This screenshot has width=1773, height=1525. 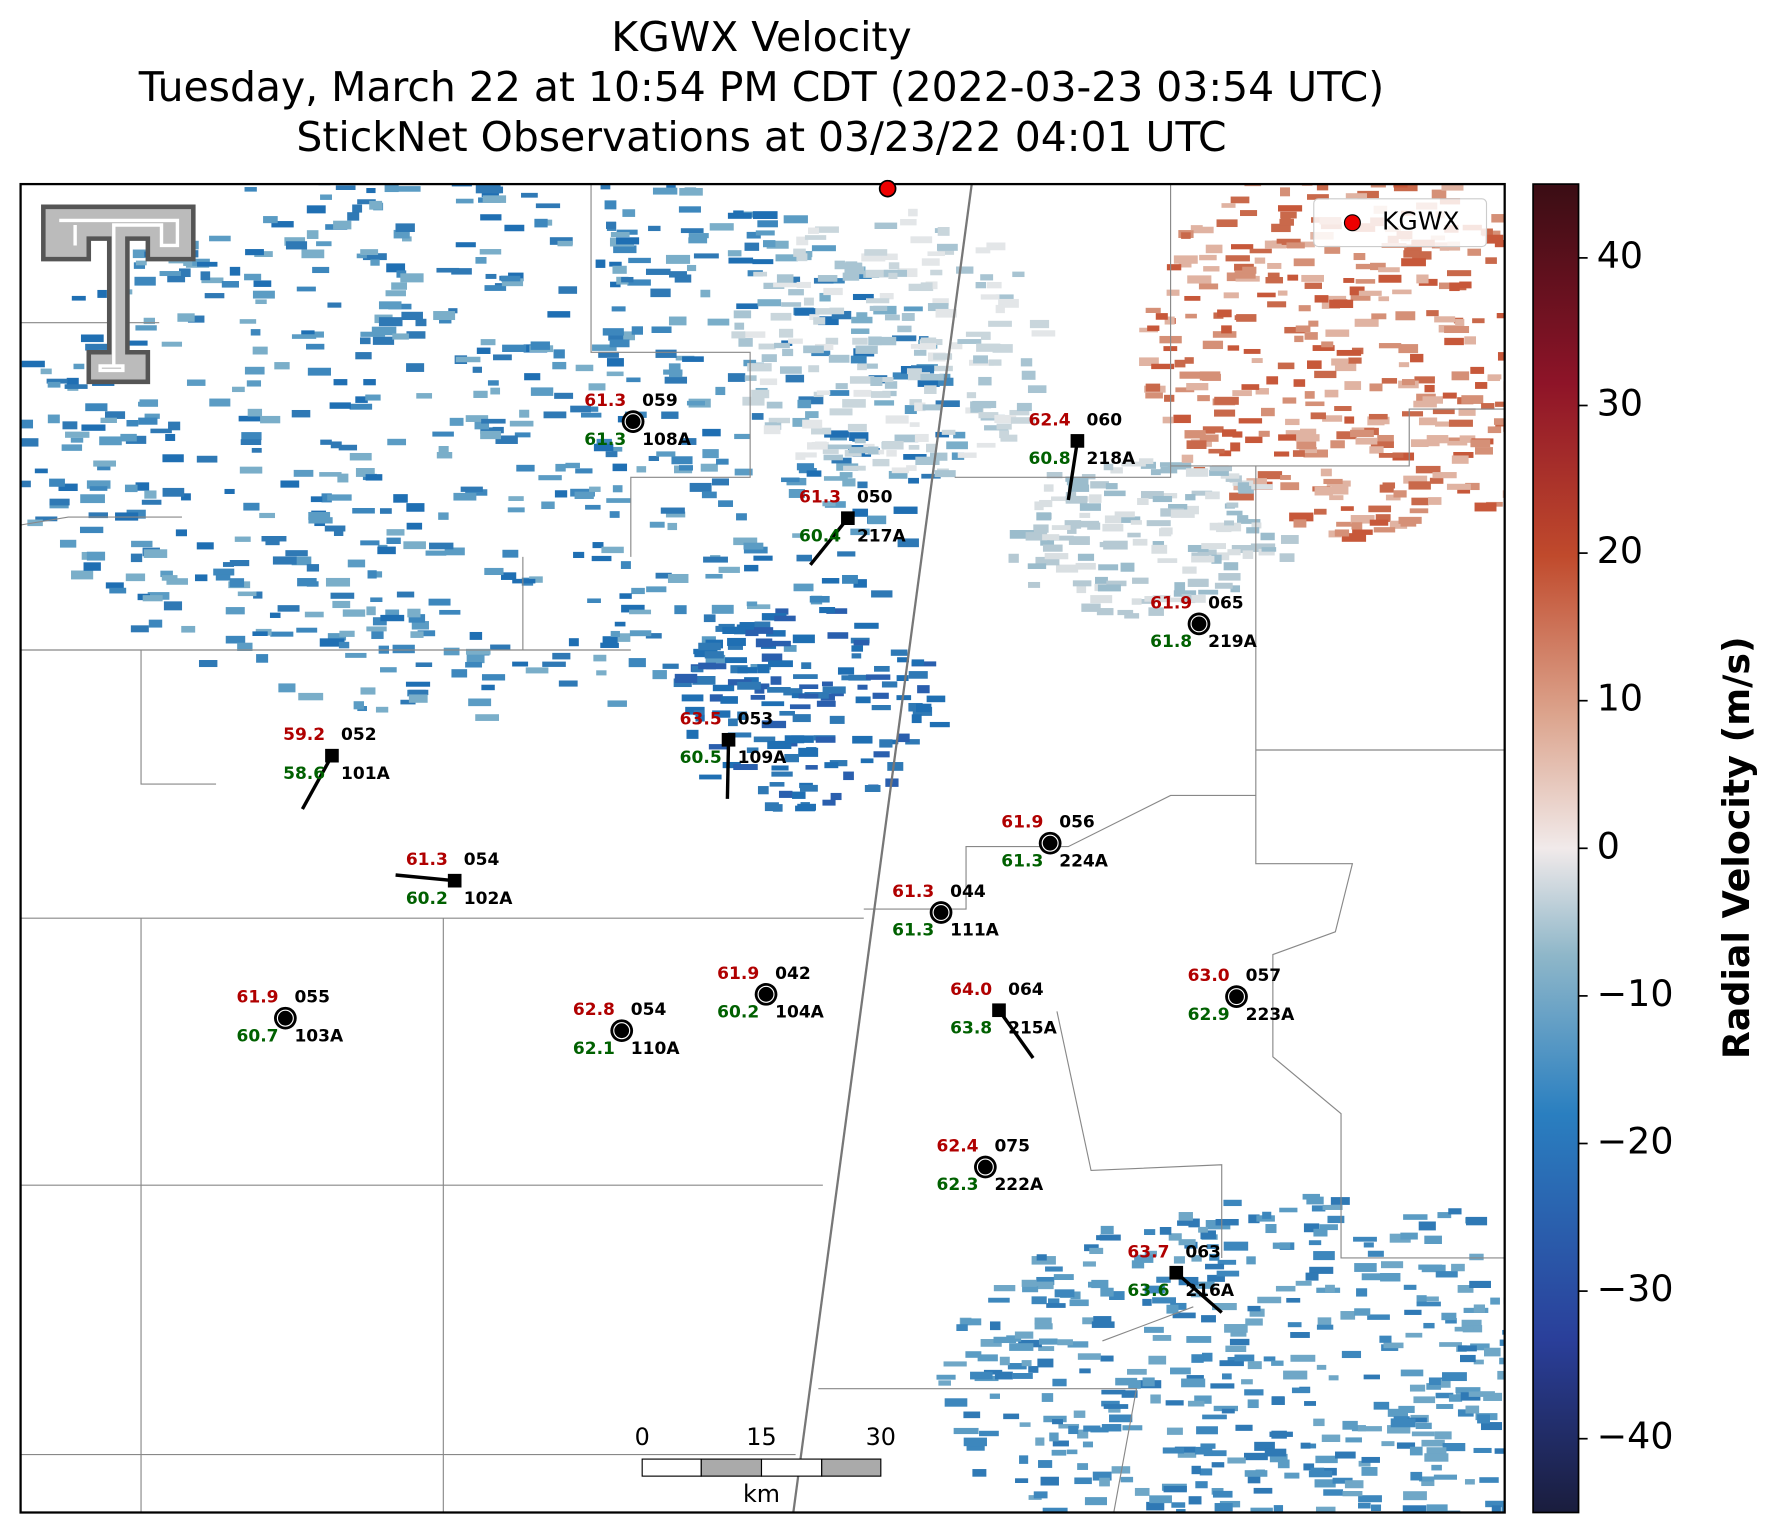 I want to click on colorbar-scale, so click(x=1556, y=848).